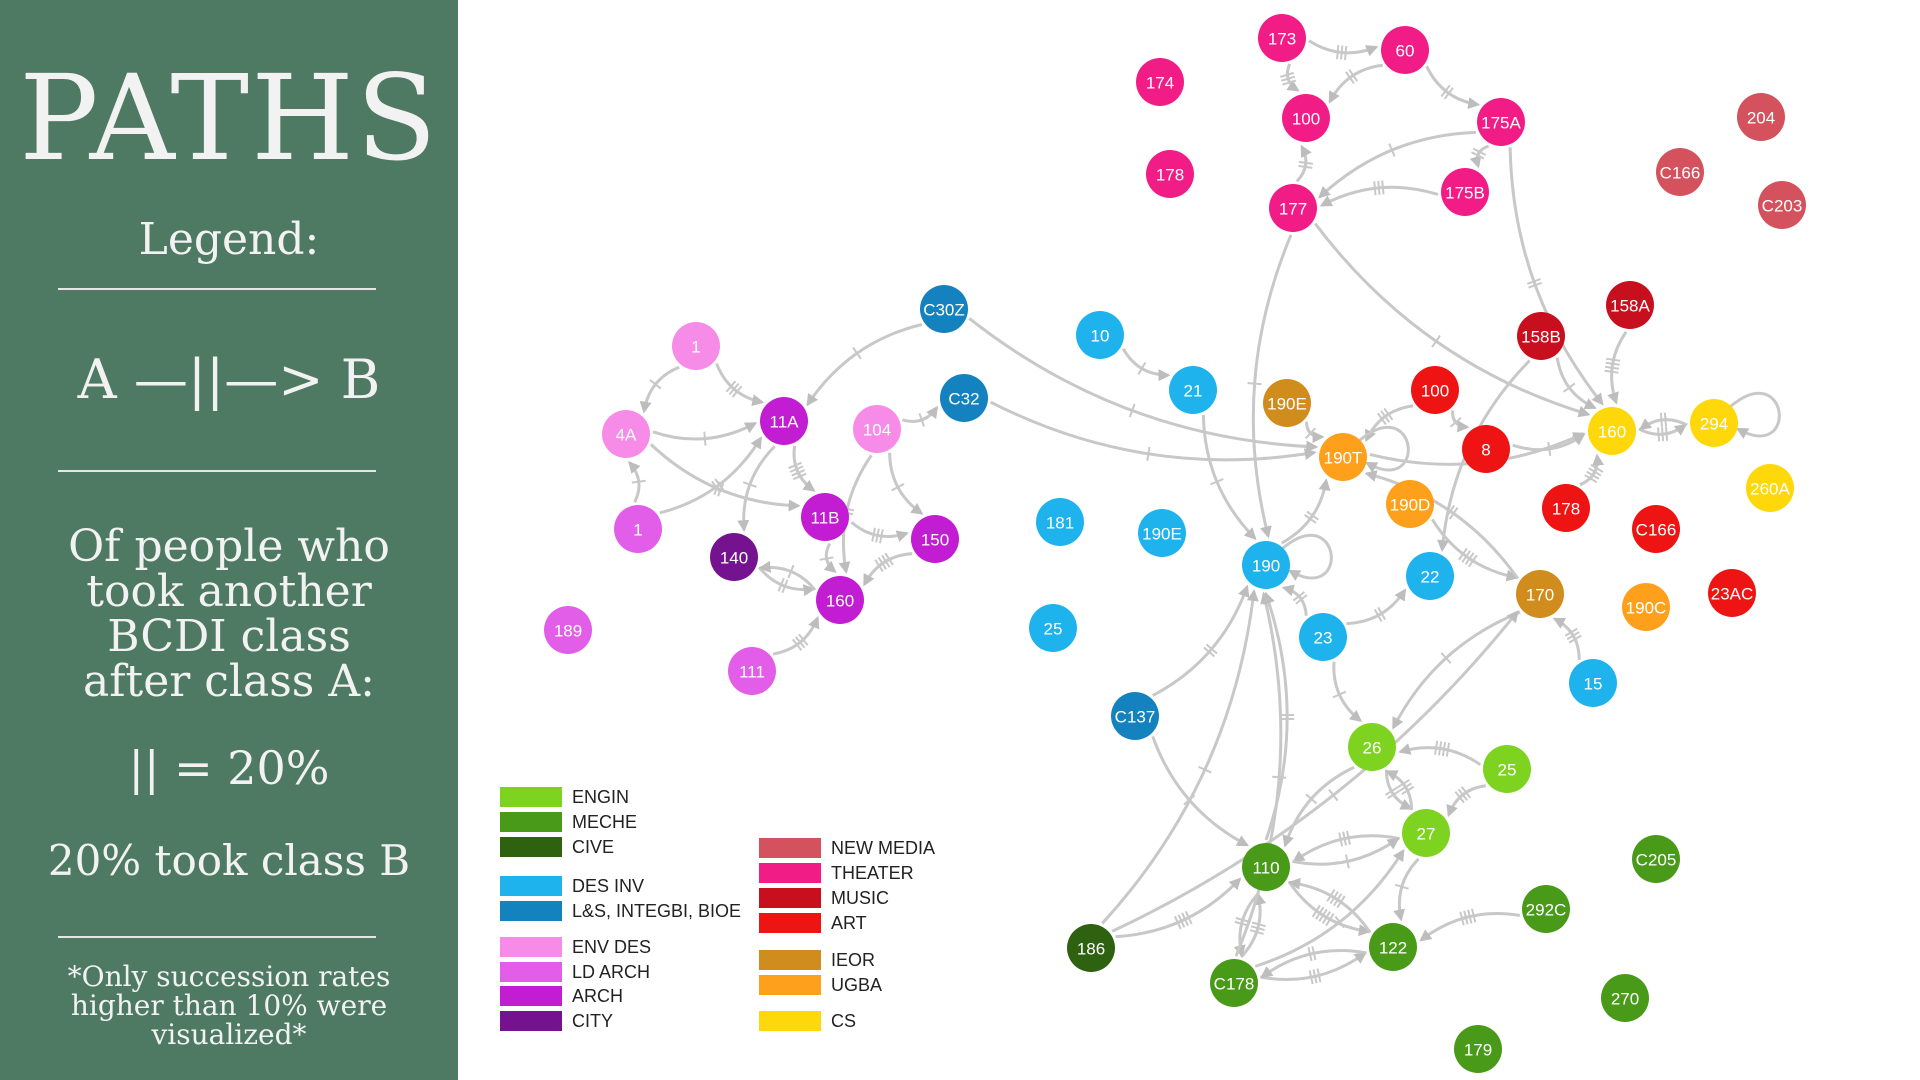 This screenshot has width=1920, height=1080. I want to click on node-label: 4A, so click(626, 435).